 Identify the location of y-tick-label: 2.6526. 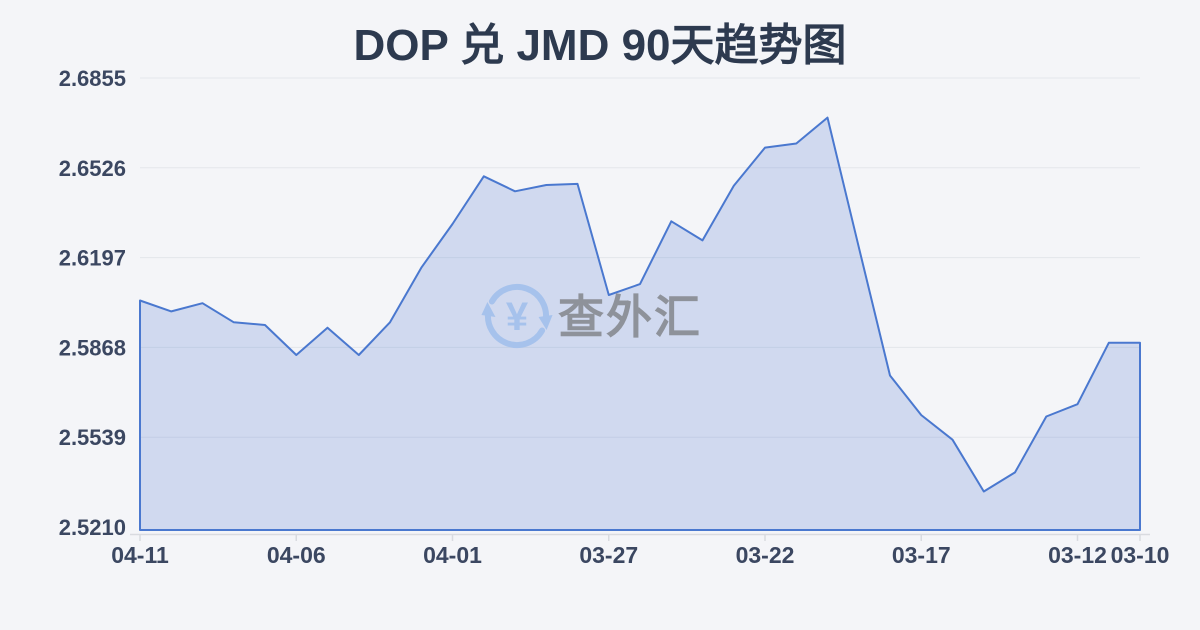
(92, 168).